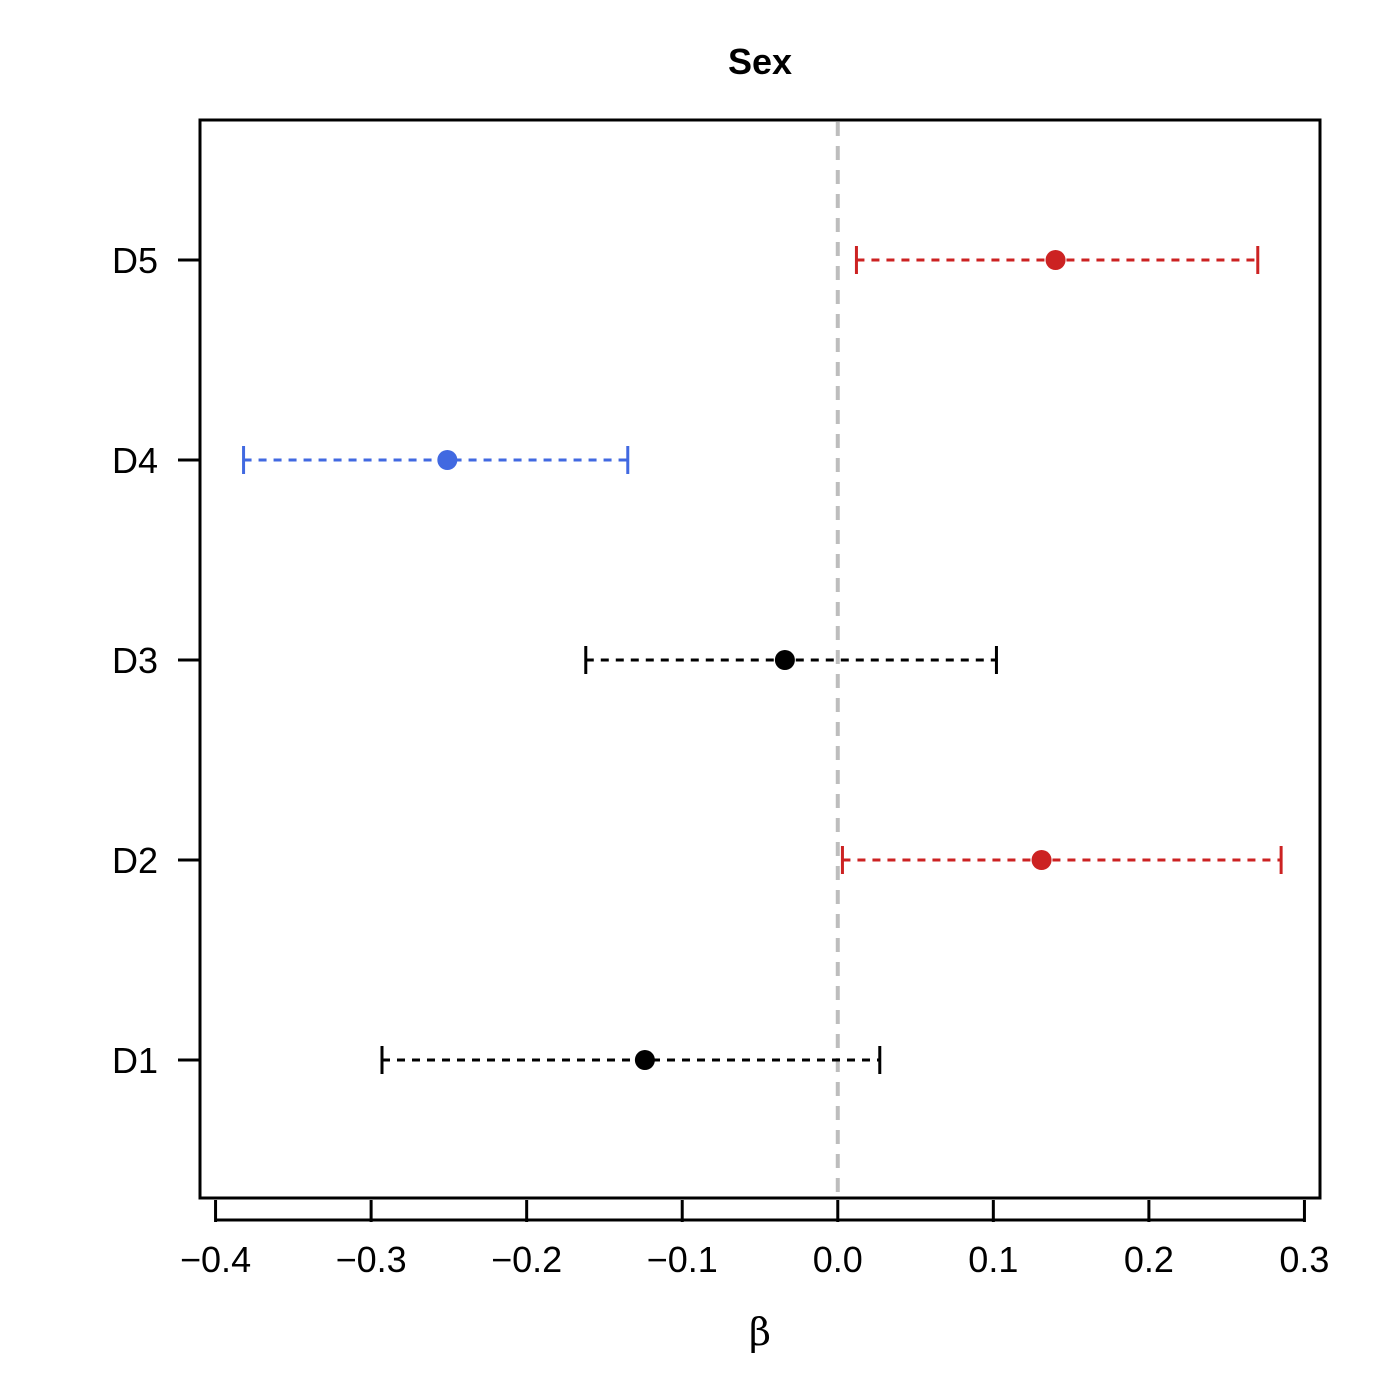 The width and height of the screenshot is (1400, 1400). Describe the element at coordinates (760, 1332) in the screenshot. I see `x-axis-label: β` at that location.